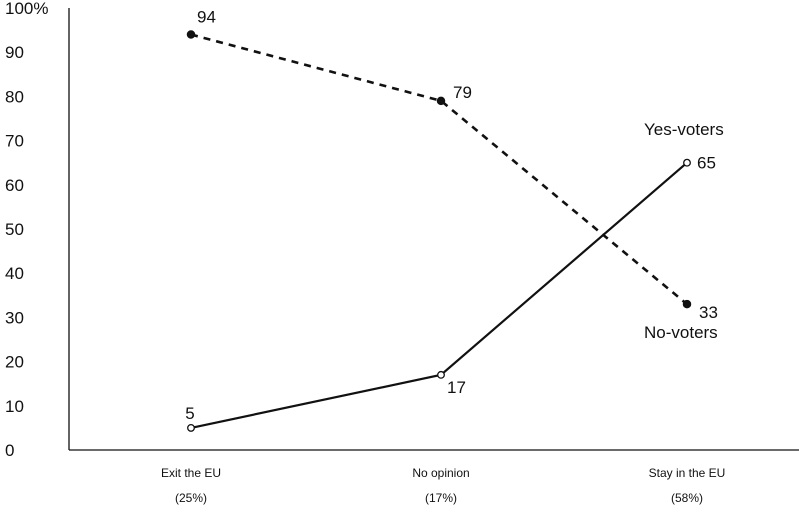  What do you see at coordinates (456, 387) in the screenshot?
I see `yes-voters-value-label: 17` at bounding box center [456, 387].